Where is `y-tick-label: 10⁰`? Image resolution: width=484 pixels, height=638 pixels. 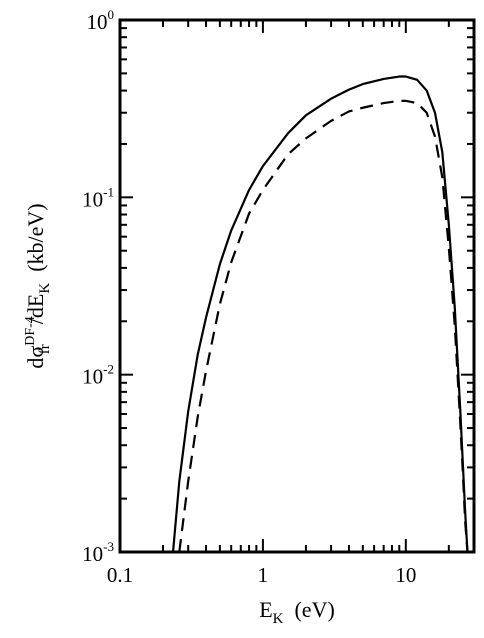
y-tick-label: 10⁰ is located at coordinates (101, 20).